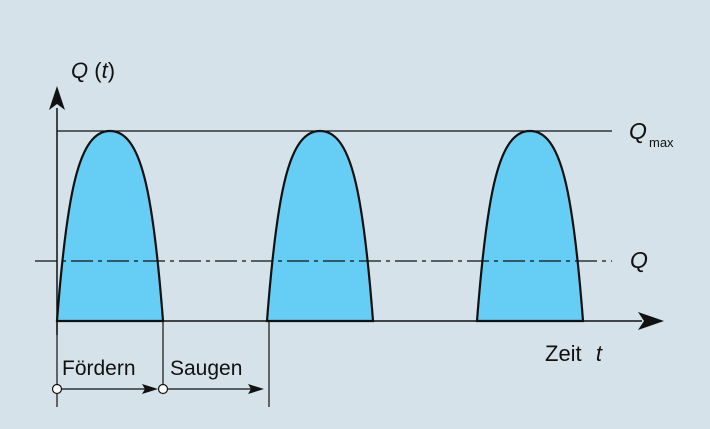  What do you see at coordinates (638, 131) in the screenshot?
I see `max-label: Q` at bounding box center [638, 131].